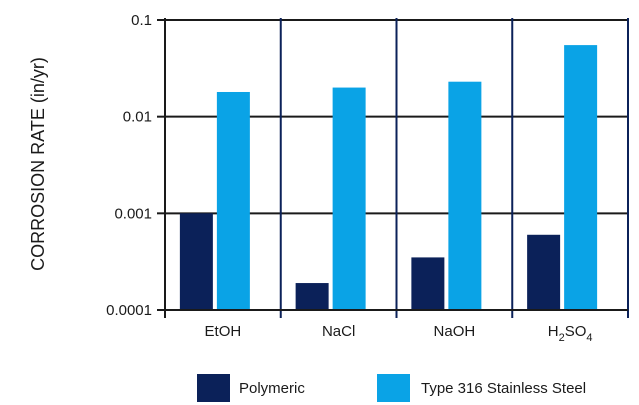  What do you see at coordinates (135, 165) in the screenshot?
I see `y-tick-labels: 0.1 0.01 0.001 0.0001` at bounding box center [135, 165].